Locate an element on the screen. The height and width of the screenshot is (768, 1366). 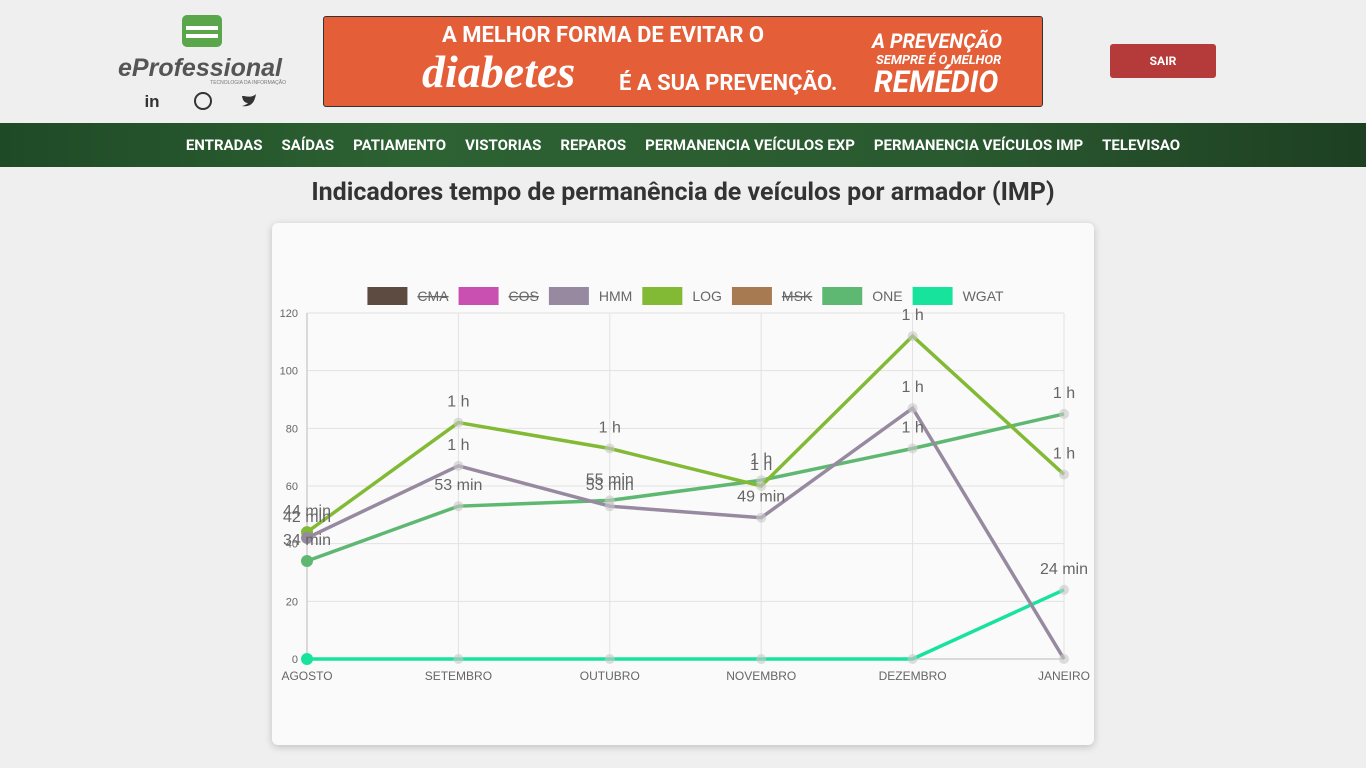
y-tick-label: 80 is located at coordinates (292, 429).